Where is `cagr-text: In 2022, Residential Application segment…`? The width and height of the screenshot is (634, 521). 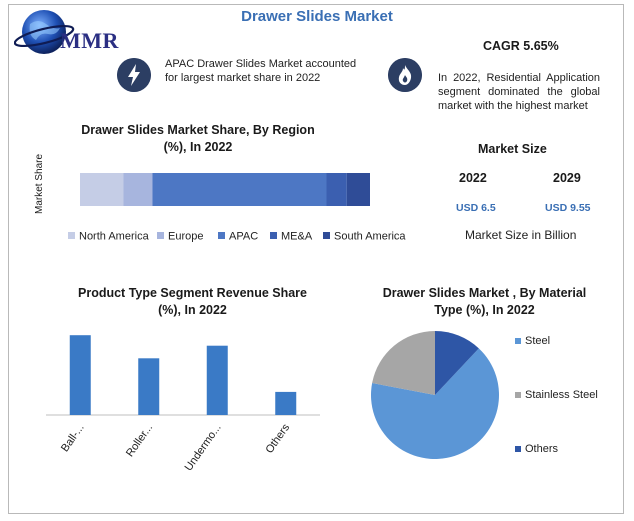
cagr-text: In 2022, Residential Application segment… is located at coordinates (519, 92).